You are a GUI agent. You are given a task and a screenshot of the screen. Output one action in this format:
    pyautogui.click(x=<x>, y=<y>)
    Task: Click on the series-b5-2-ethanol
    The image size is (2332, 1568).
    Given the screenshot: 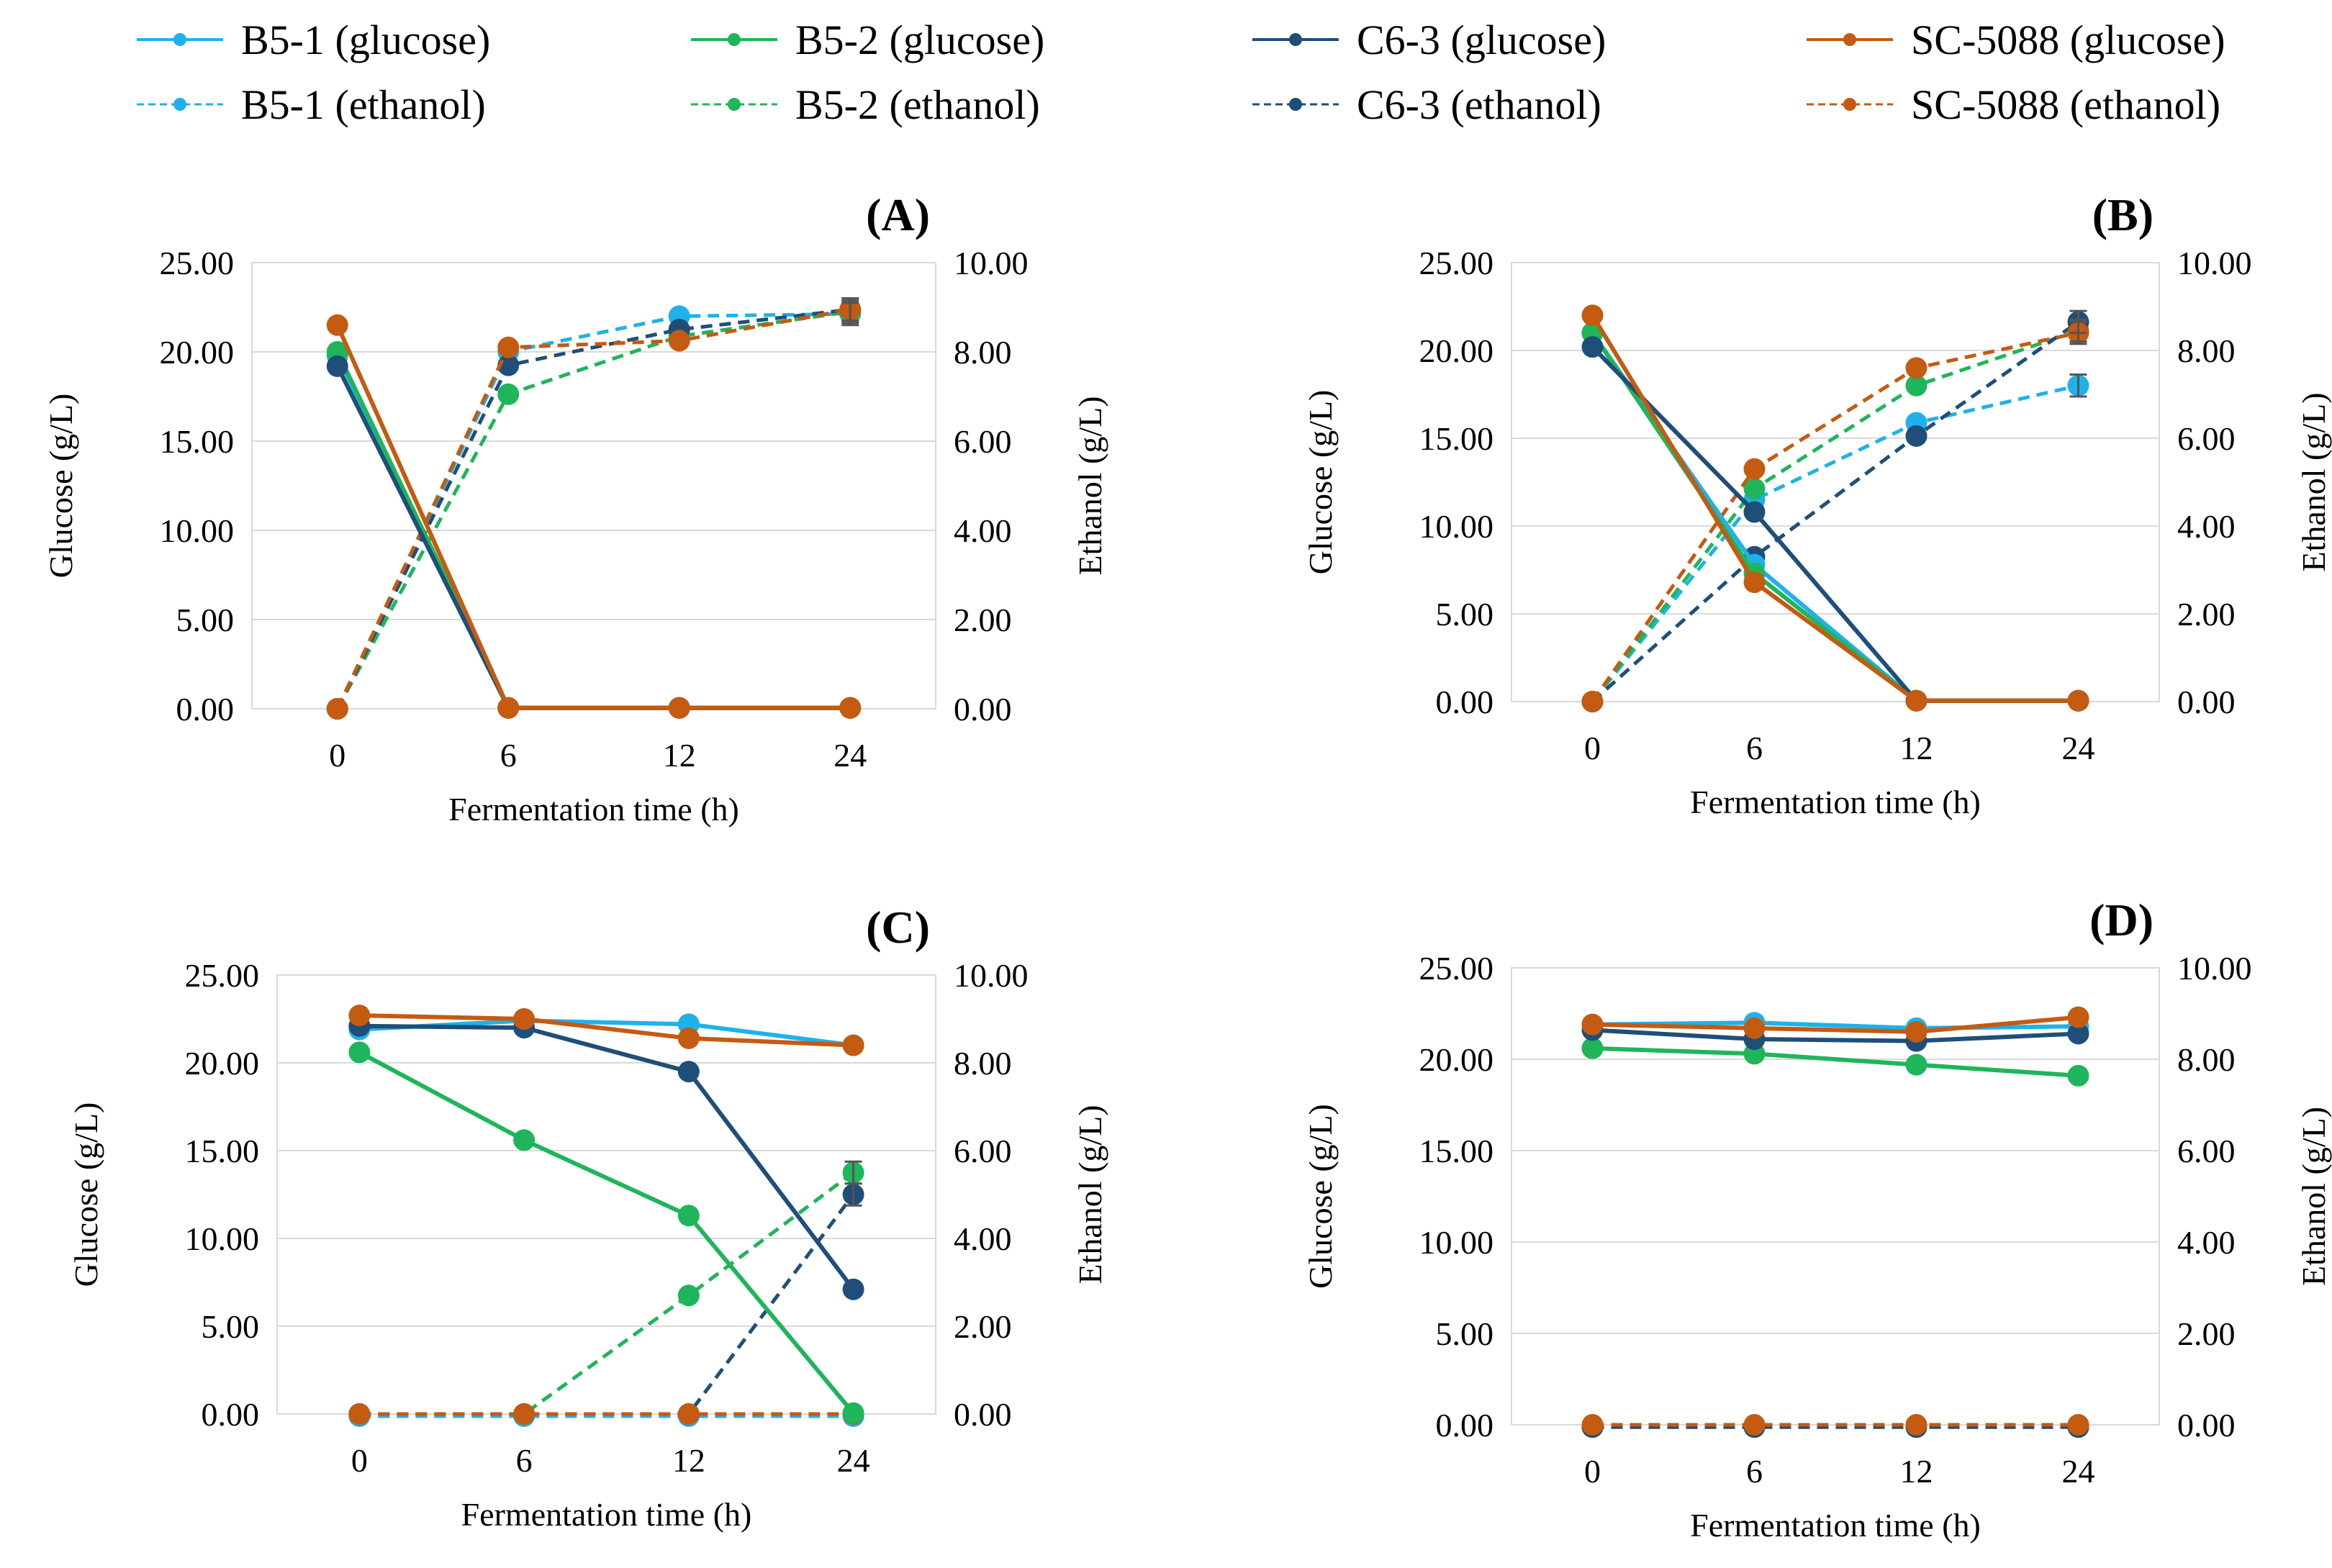 What is the action you would take?
    pyautogui.click(x=594, y=511)
    